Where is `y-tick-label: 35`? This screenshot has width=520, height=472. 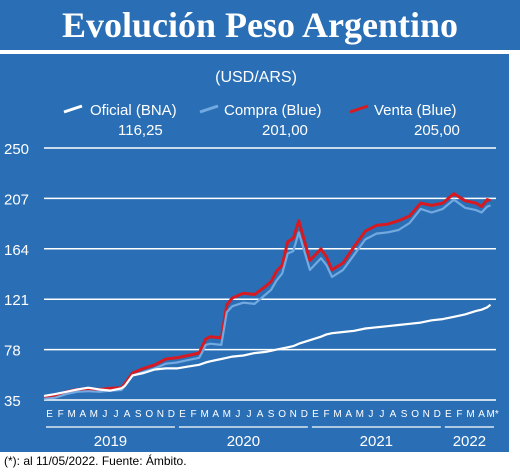
y-tick-label: 35 is located at coordinates (12, 401).